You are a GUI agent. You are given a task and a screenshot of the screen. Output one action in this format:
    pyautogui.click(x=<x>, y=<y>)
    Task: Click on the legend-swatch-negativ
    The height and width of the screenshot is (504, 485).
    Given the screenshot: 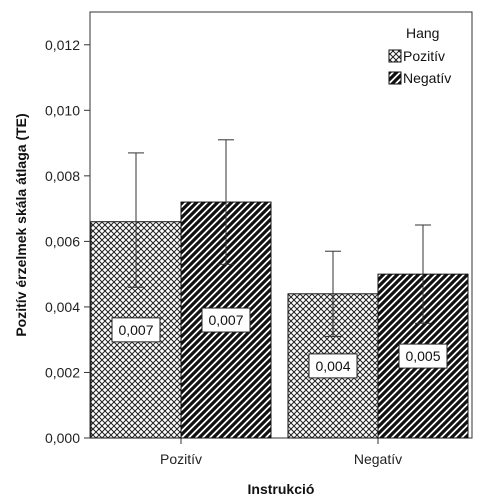 What is the action you would take?
    pyautogui.click(x=395, y=78)
    